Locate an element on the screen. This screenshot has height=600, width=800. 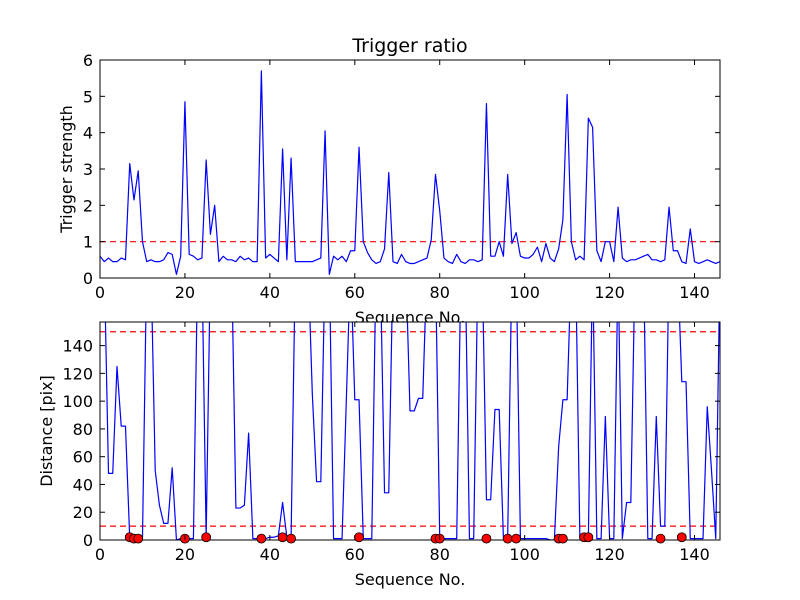
marker-group is located at coordinates (405, 538).